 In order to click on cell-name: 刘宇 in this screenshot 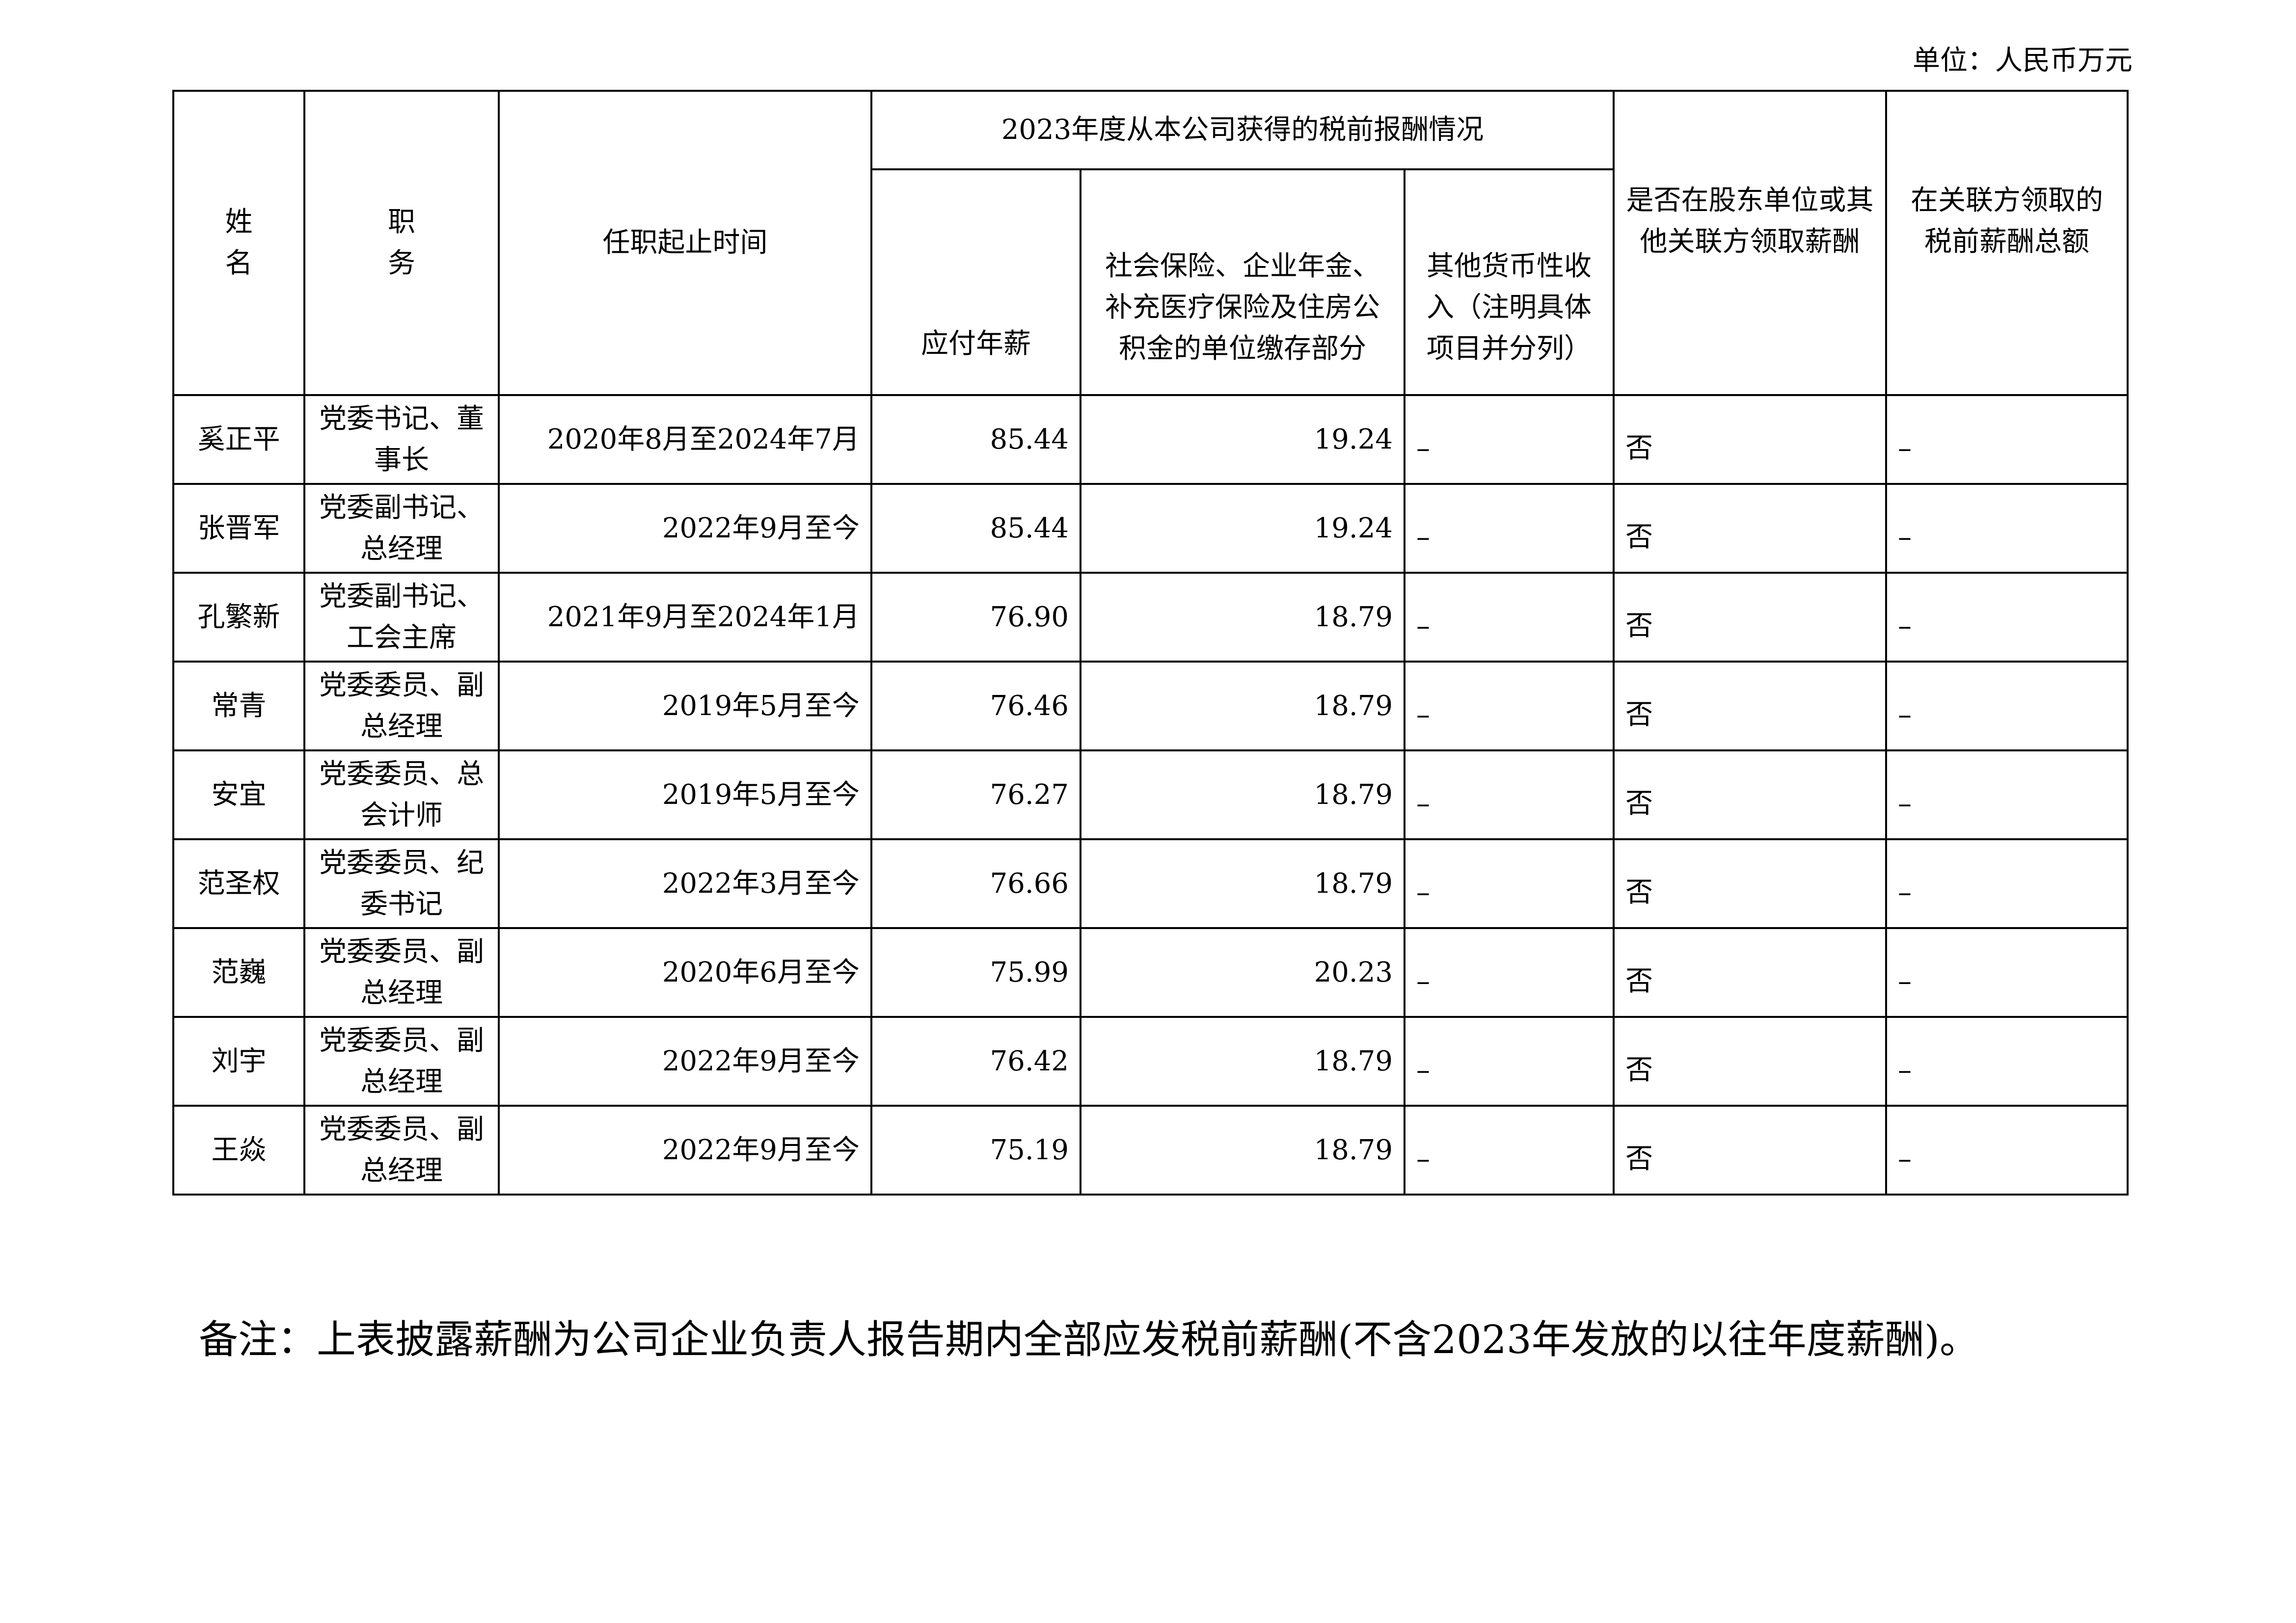, I will do `click(238, 1061)`.